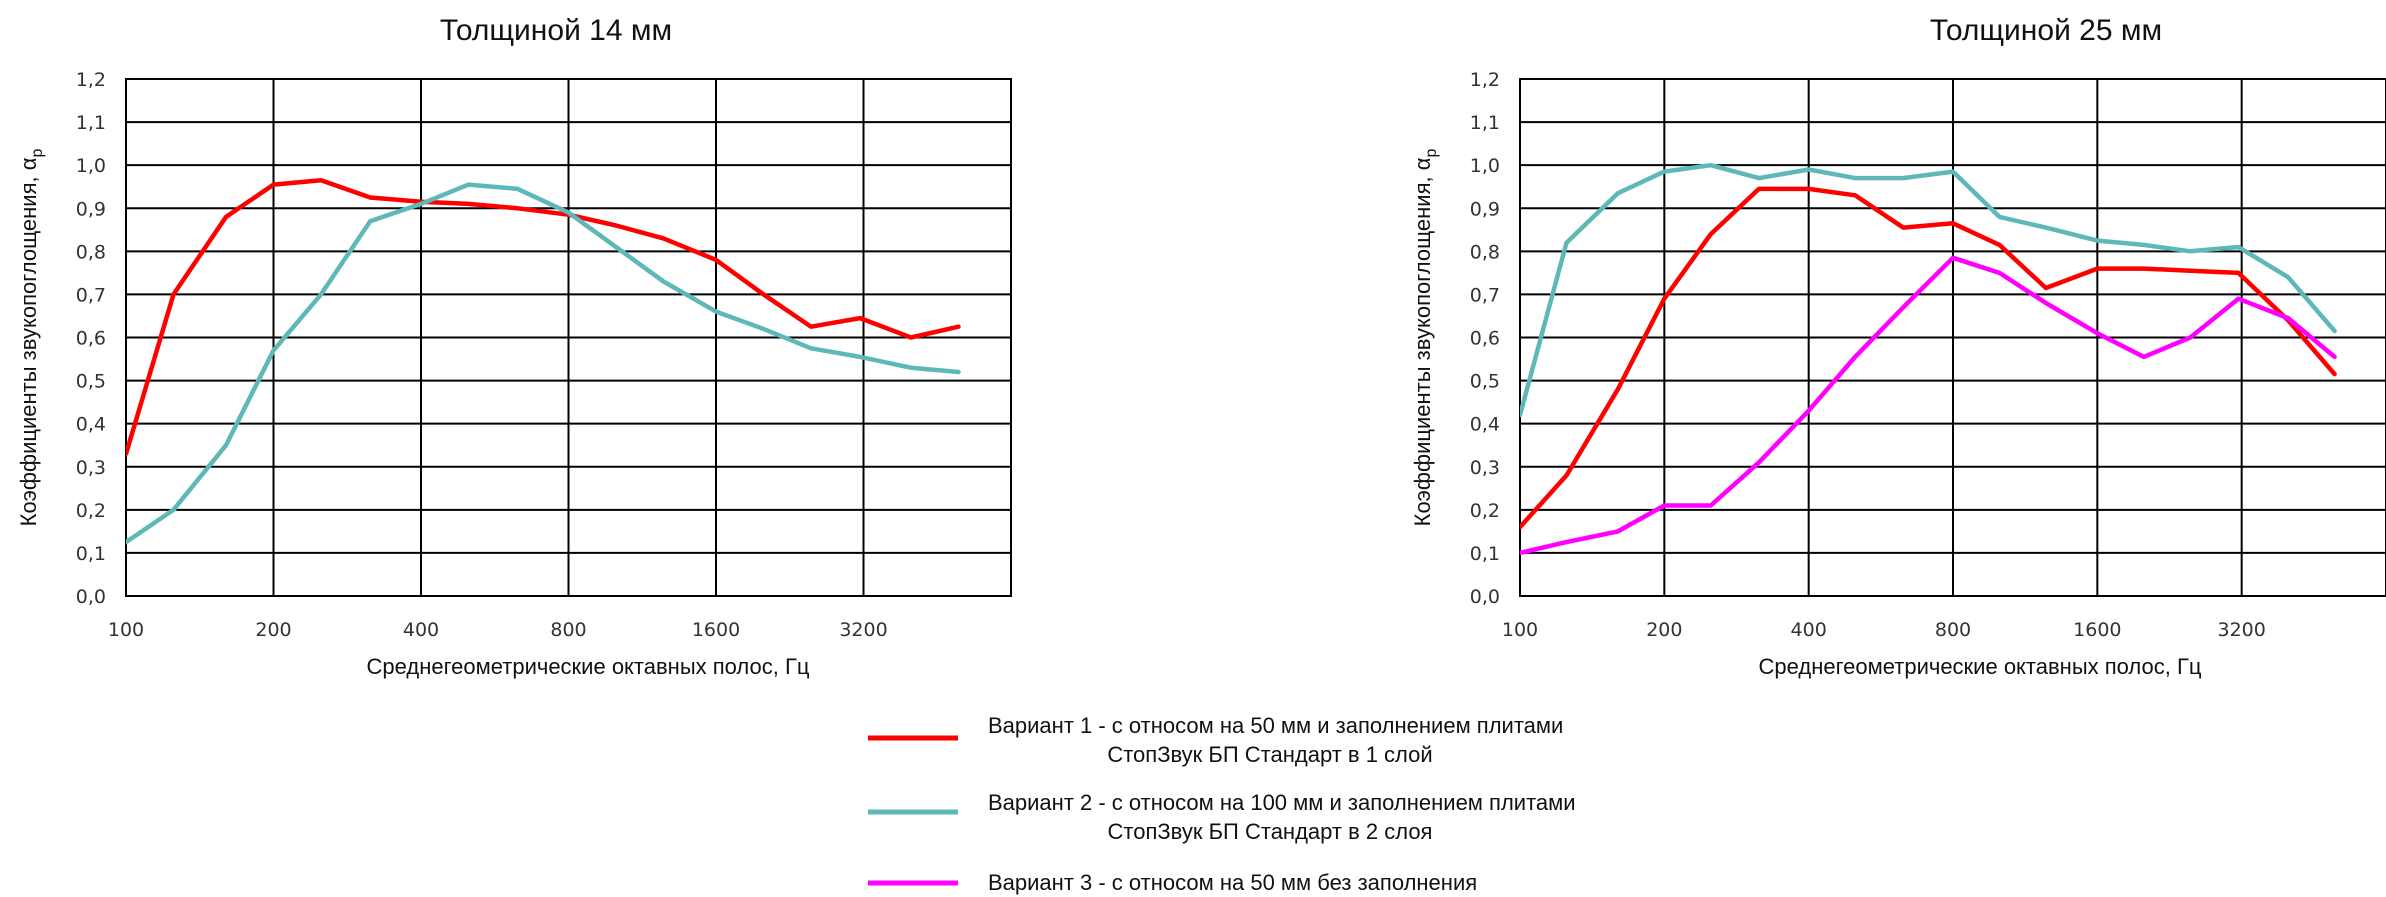  Describe the element at coordinates (1269, 754) in the screenshot. I see `legend-label-line2: СтопЗвук БП Стандарт в 1 слой` at that location.